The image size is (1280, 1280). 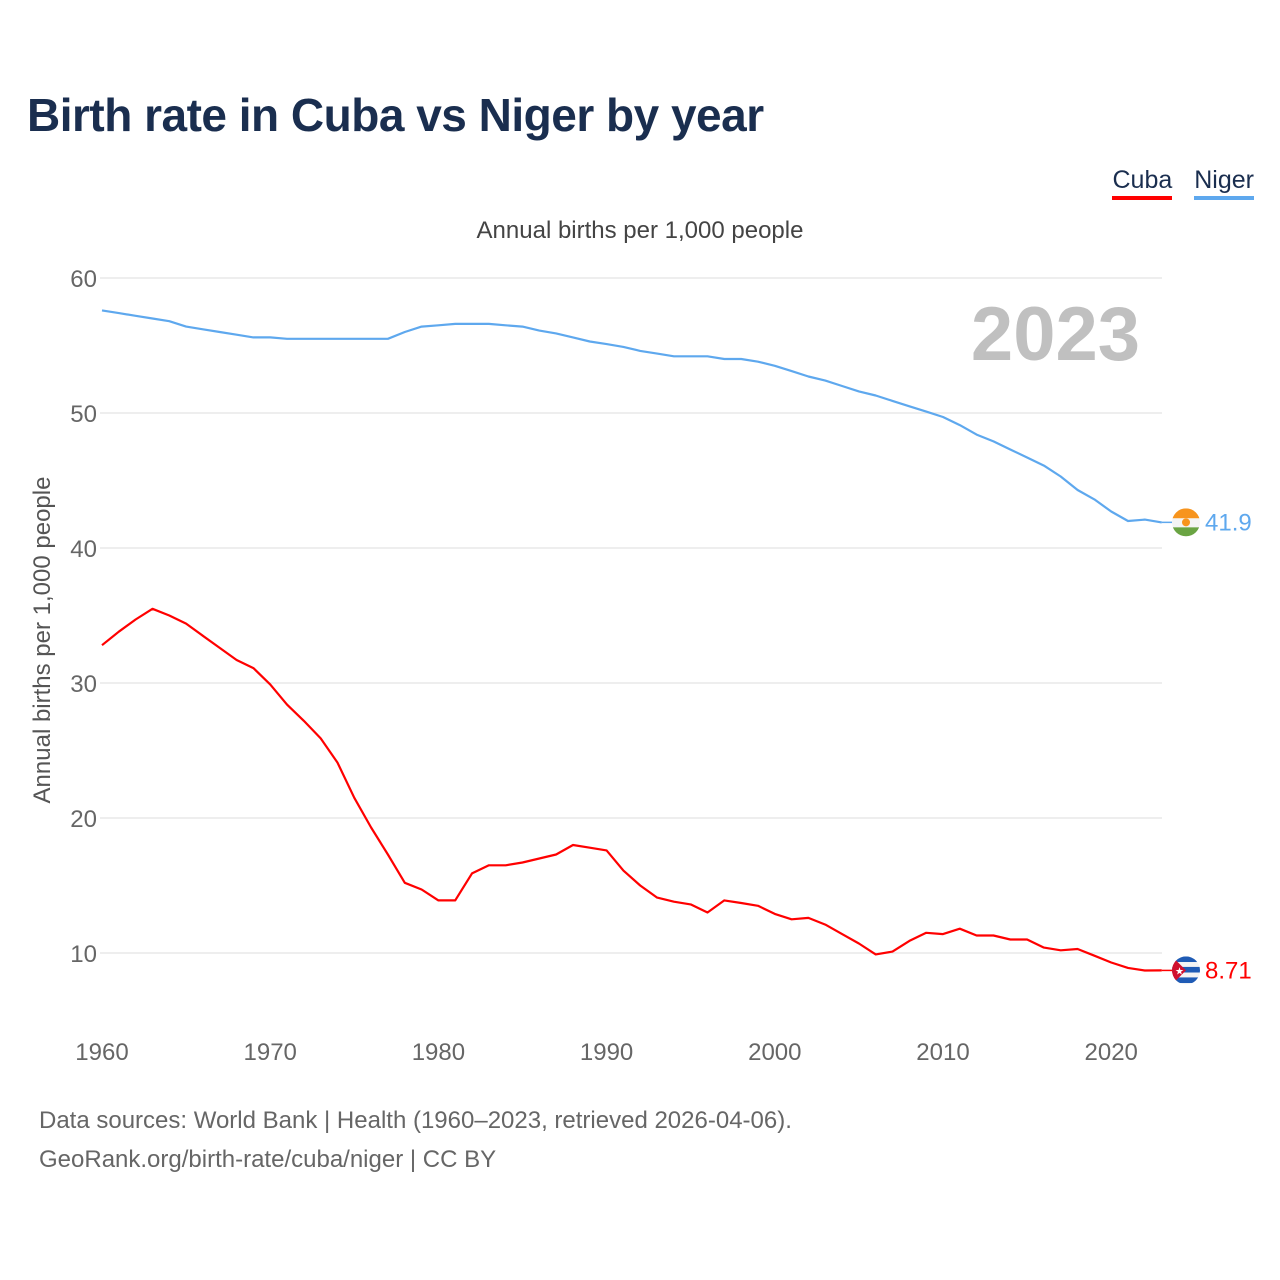 What do you see at coordinates (1224, 183) in the screenshot?
I see `legend-item-niger: Niger` at bounding box center [1224, 183].